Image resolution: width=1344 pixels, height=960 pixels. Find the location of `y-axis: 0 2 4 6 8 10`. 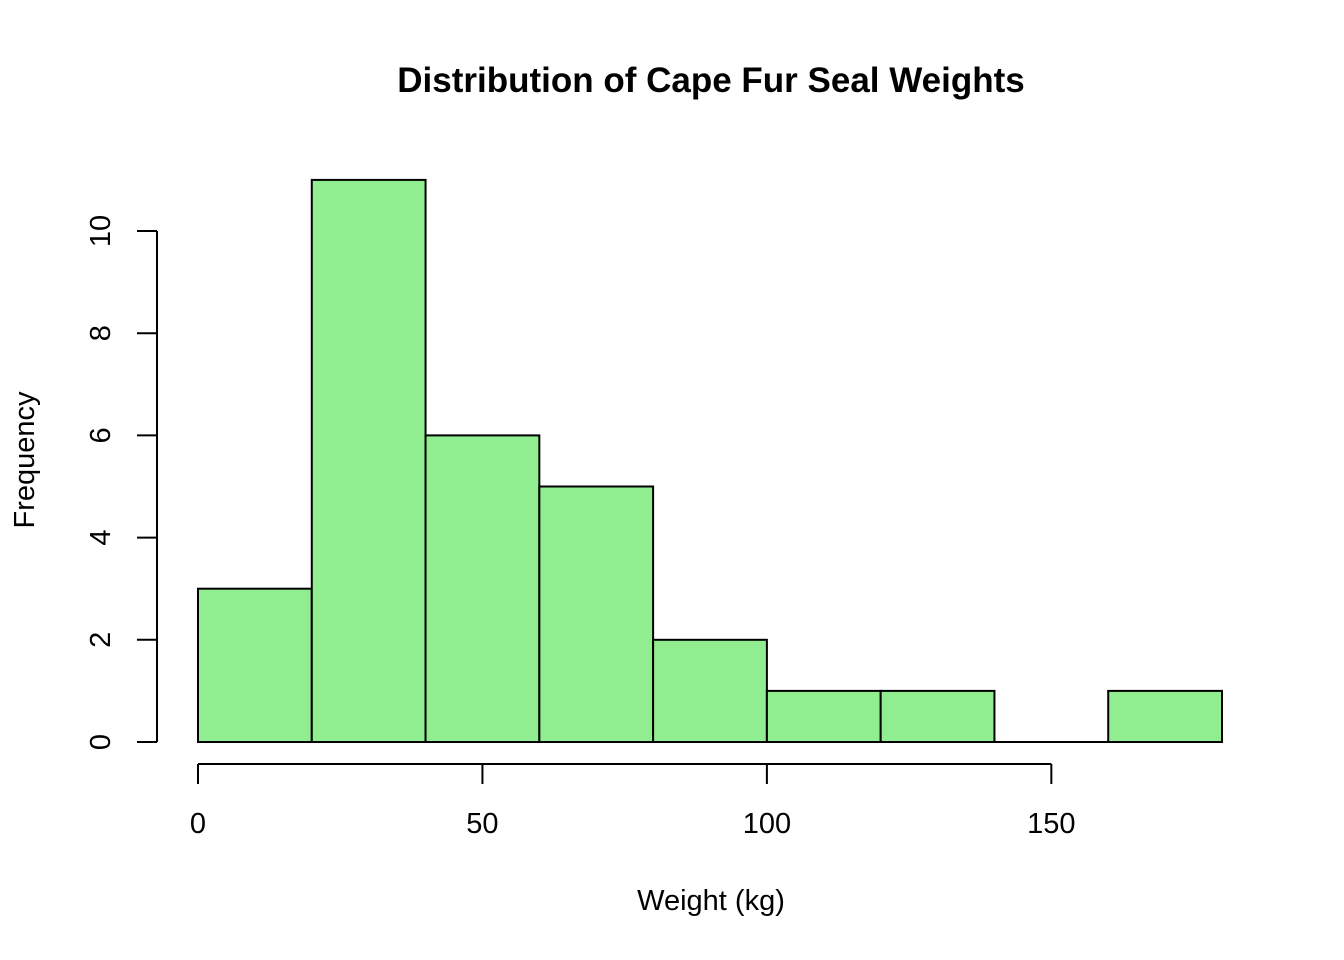

y-axis: 0 2 4 6 8 10 is located at coordinates (121, 482).